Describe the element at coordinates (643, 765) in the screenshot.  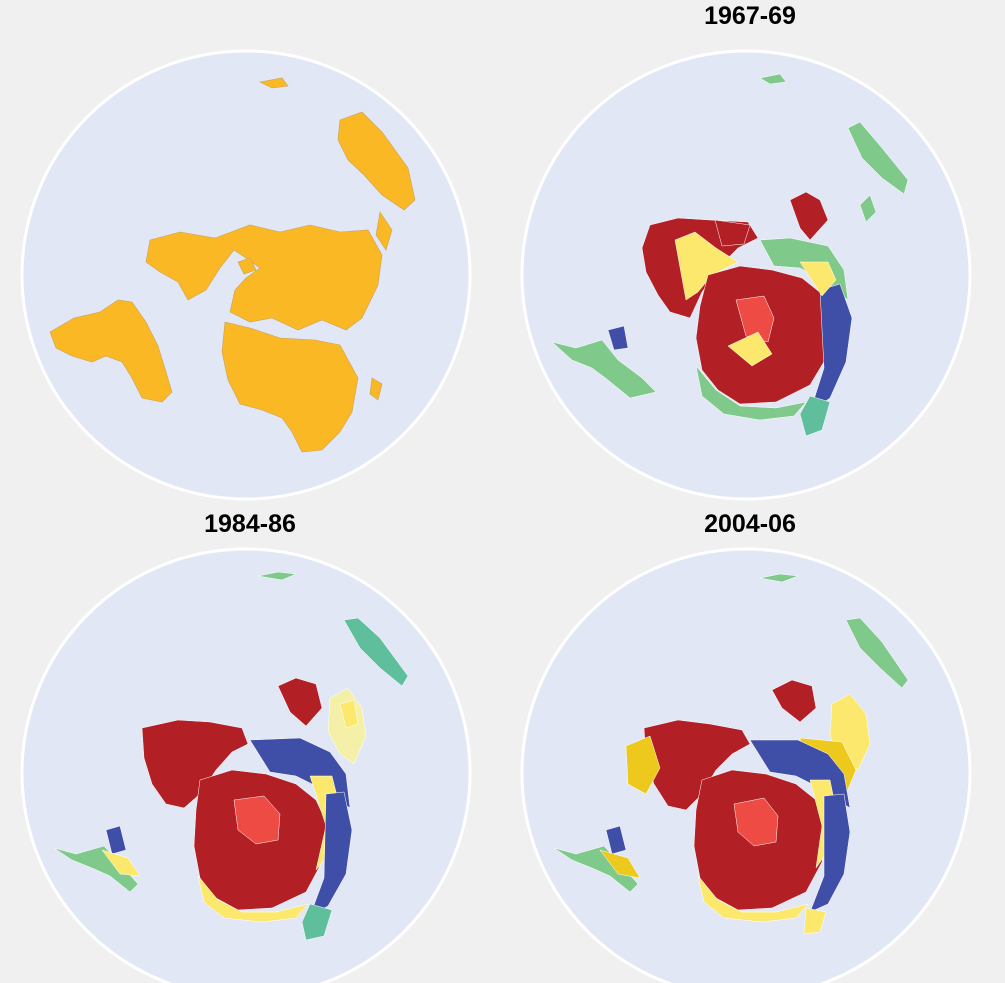
I see `region-pacific-gold` at that location.